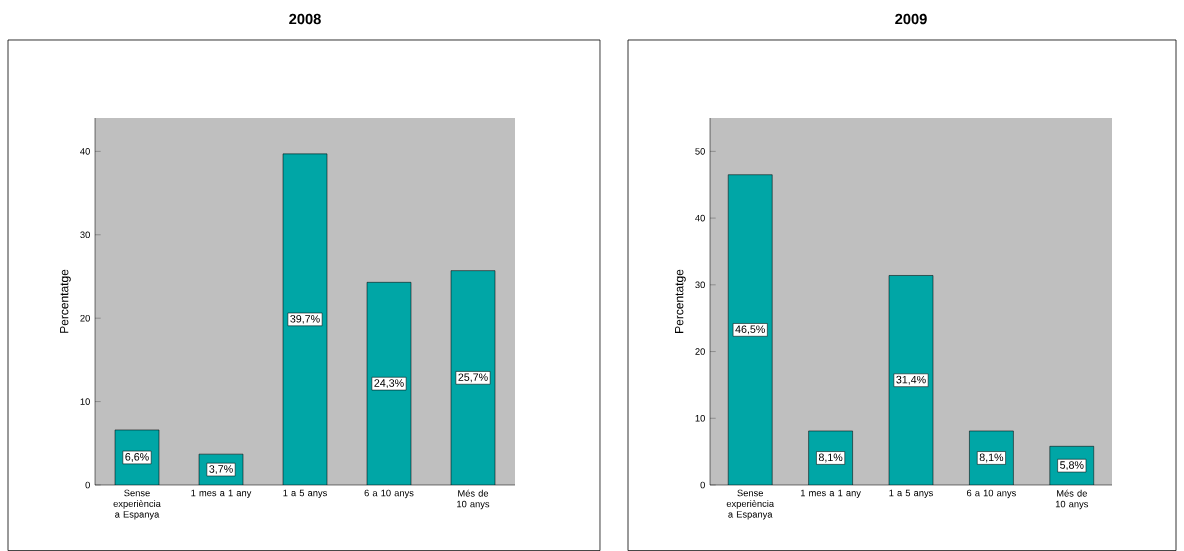 Image resolution: width=1184 pixels, height=551 pixels. What do you see at coordinates (305, 19) in the screenshot?
I see `chart-title: 2008` at bounding box center [305, 19].